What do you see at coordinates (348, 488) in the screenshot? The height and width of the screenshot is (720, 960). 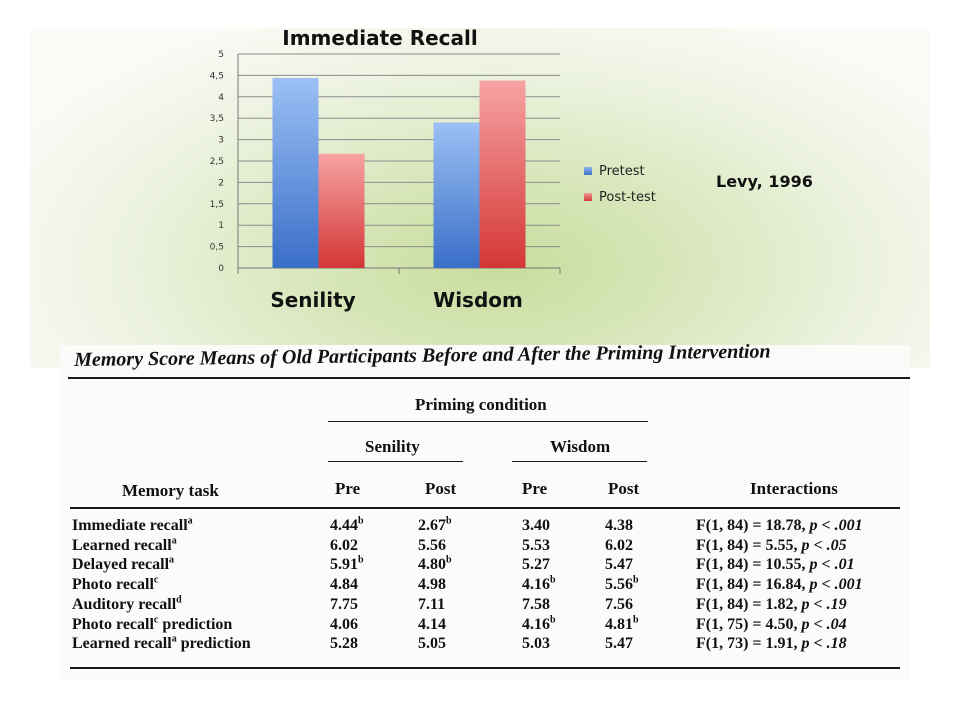 I see `header-senility-pre: Pre` at bounding box center [348, 488].